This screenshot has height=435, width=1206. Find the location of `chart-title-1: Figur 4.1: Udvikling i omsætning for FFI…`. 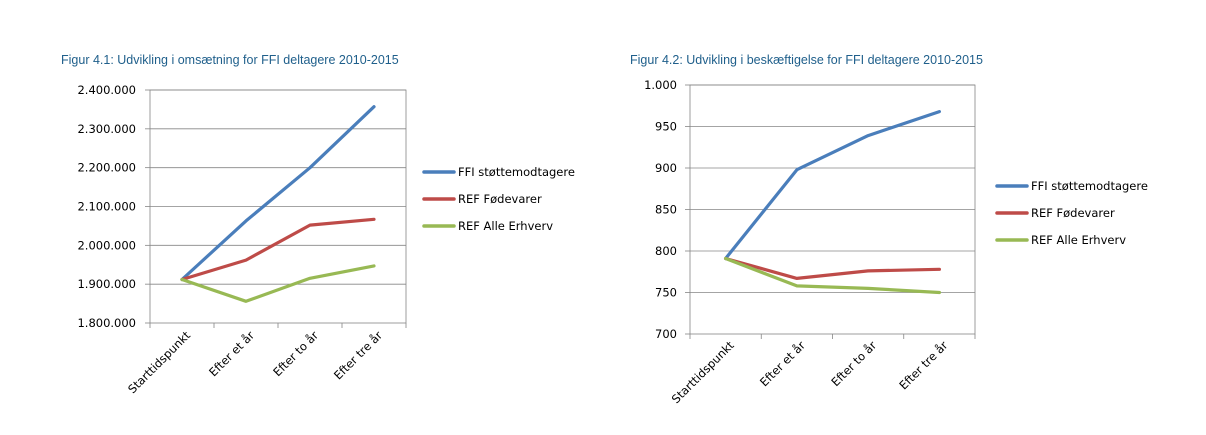

chart-title-1: Figur 4.1: Udvikling i omsætning for FFI… is located at coordinates (230, 60).